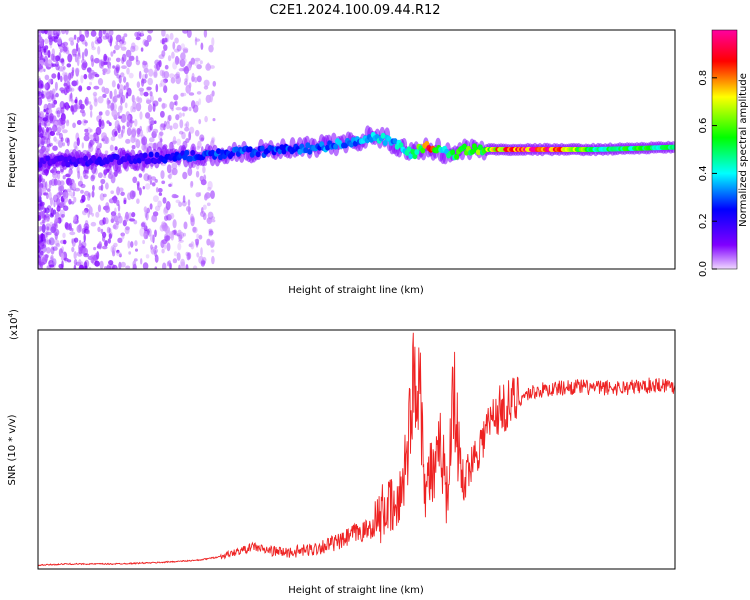  What do you see at coordinates (724, 149) in the screenshot?
I see `colorbar-gradient` at bounding box center [724, 149].